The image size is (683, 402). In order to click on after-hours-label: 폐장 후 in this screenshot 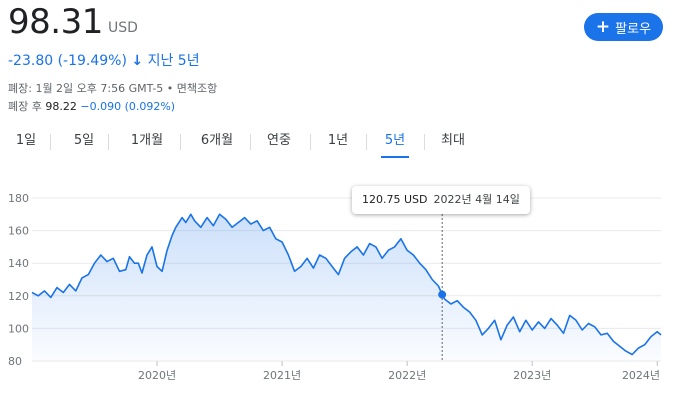, I will do `click(25, 106)`.